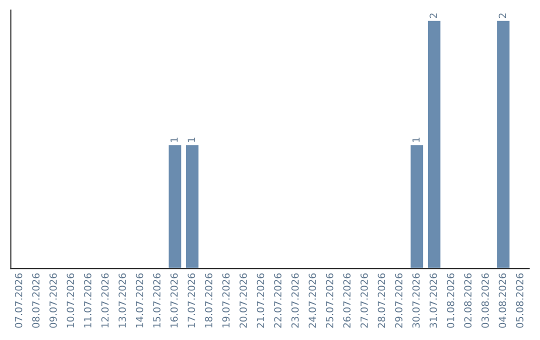 This screenshot has height=340, width=540. Describe the element at coordinates (433, 300) in the screenshot. I see `x-tick-label: 31.07.2026` at that location.